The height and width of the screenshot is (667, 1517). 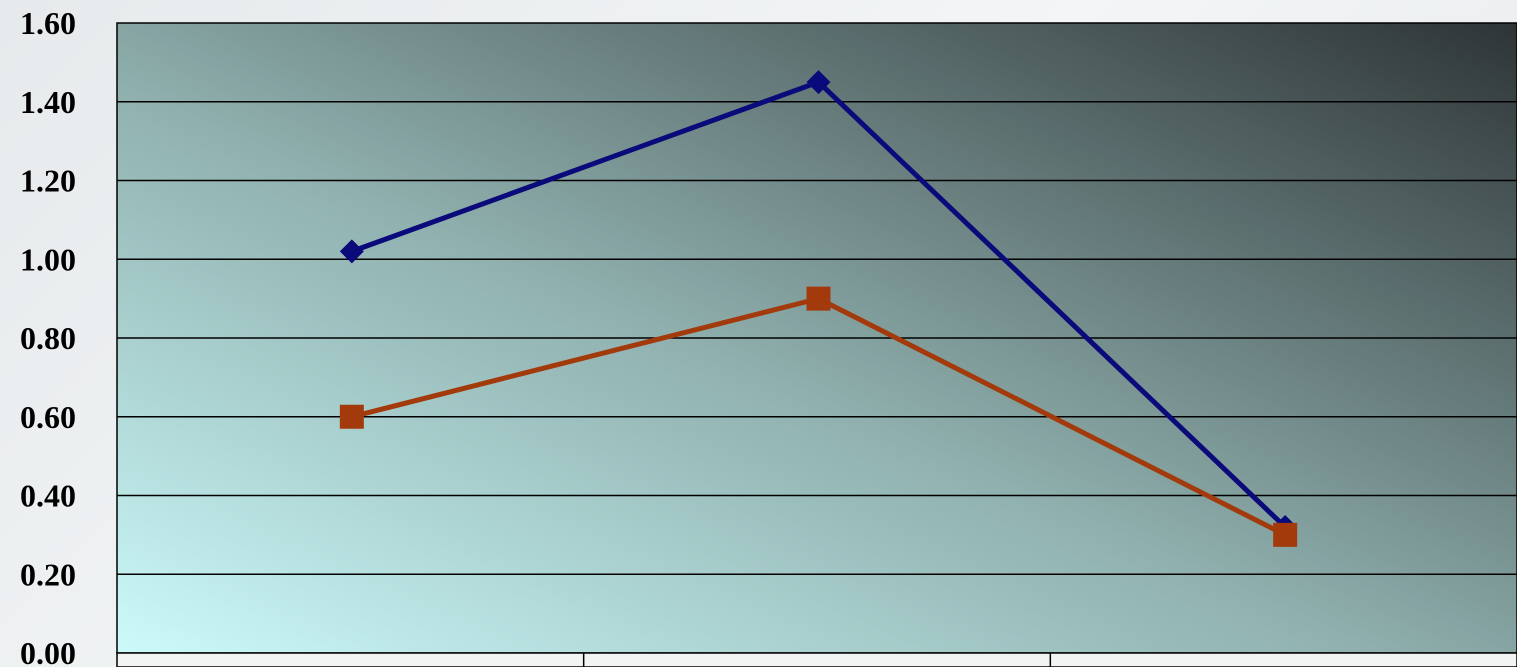 What do you see at coordinates (48, 496) in the screenshot?
I see `y-tick-label: 0.40` at bounding box center [48, 496].